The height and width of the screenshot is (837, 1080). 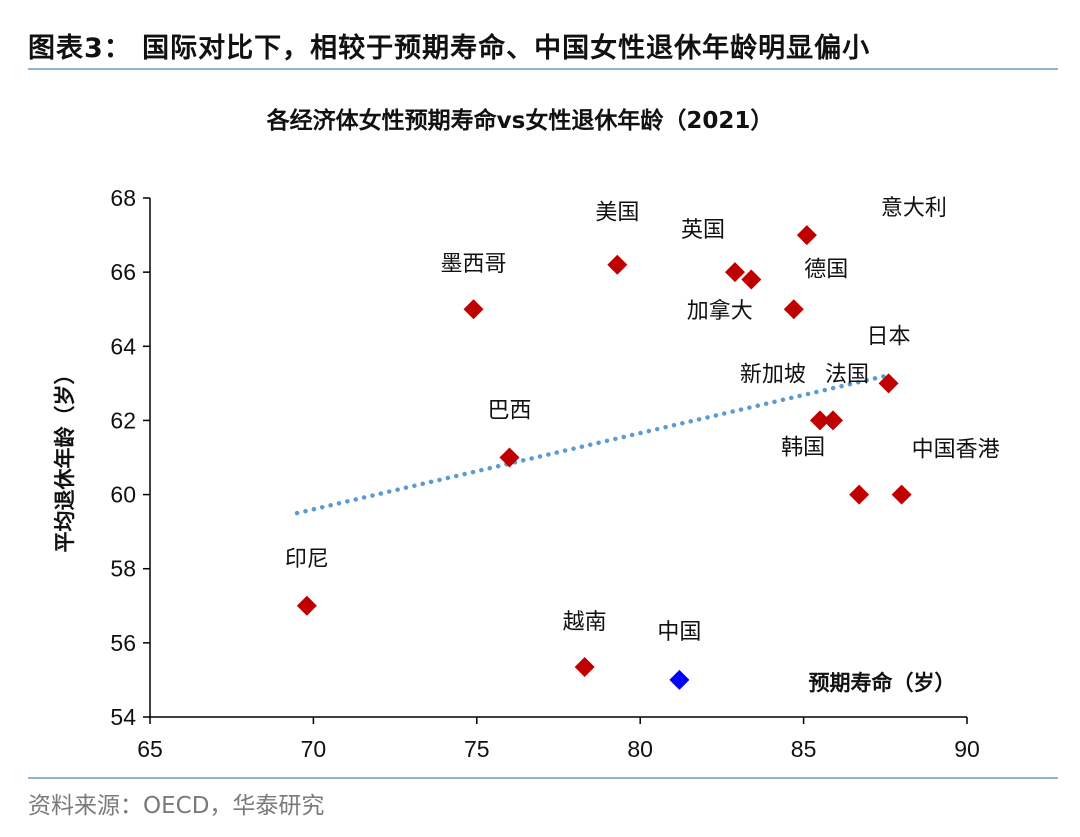 I want to click on footer-rule, so click(x=543, y=778).